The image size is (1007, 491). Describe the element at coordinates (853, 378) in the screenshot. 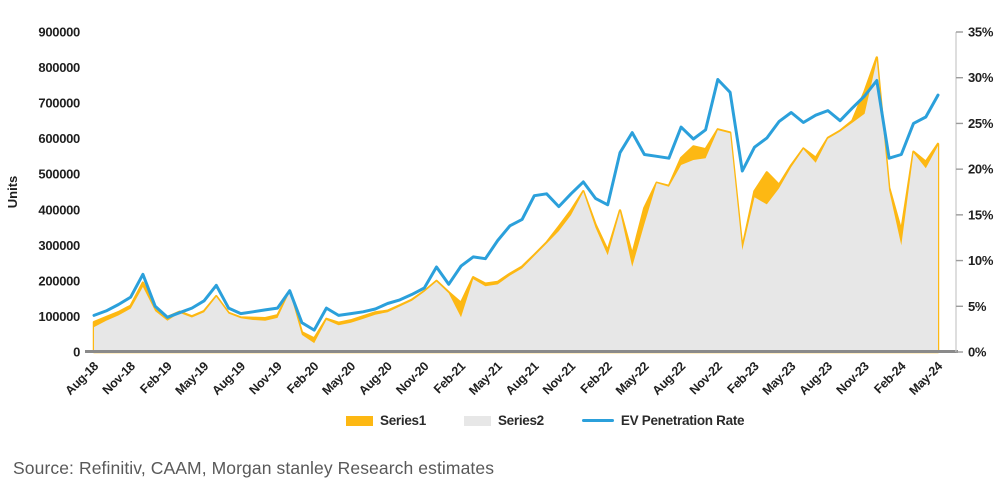

I see `x-axis-tick-label: Nov-23` at that location.